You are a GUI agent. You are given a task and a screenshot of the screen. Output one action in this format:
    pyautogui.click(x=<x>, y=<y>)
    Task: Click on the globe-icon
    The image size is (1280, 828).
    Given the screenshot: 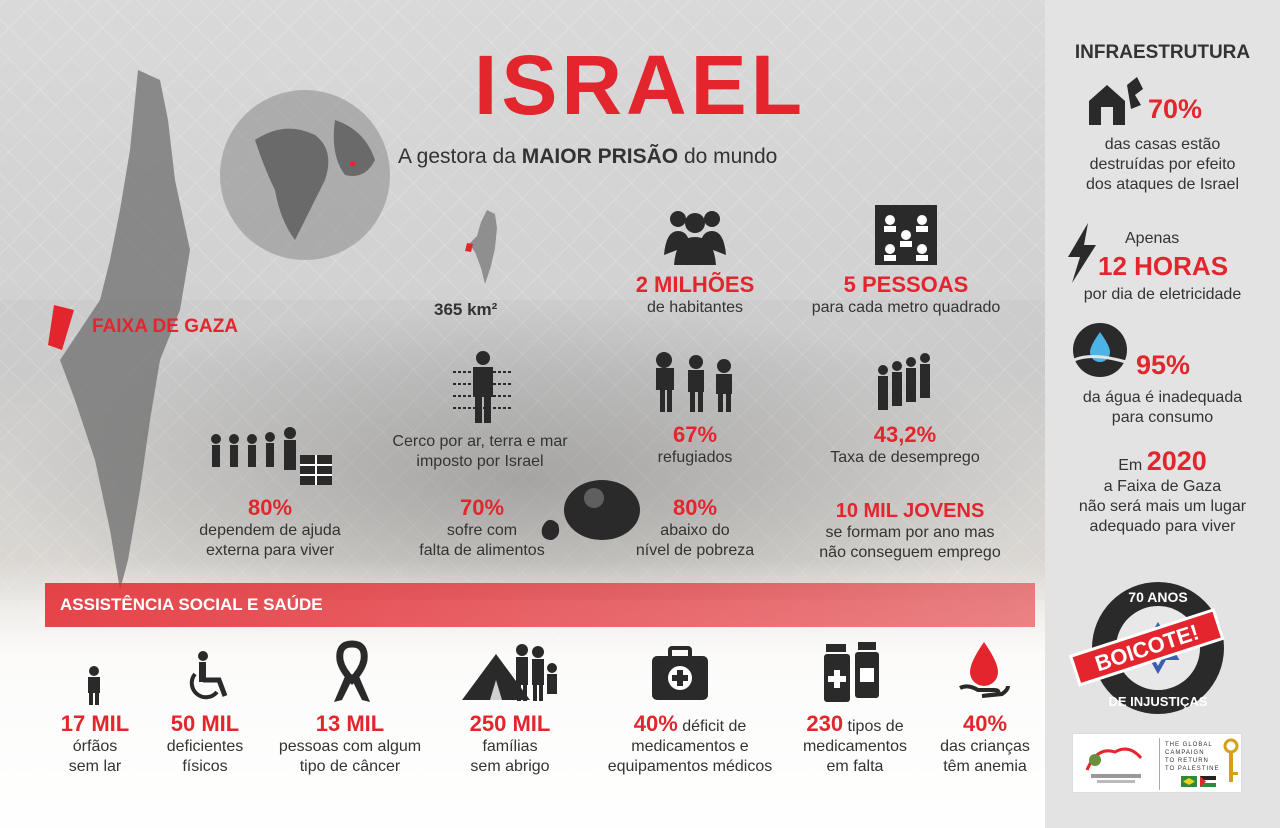 What is the action you would take?
    pyautogui.click(x=305, y=175)
    